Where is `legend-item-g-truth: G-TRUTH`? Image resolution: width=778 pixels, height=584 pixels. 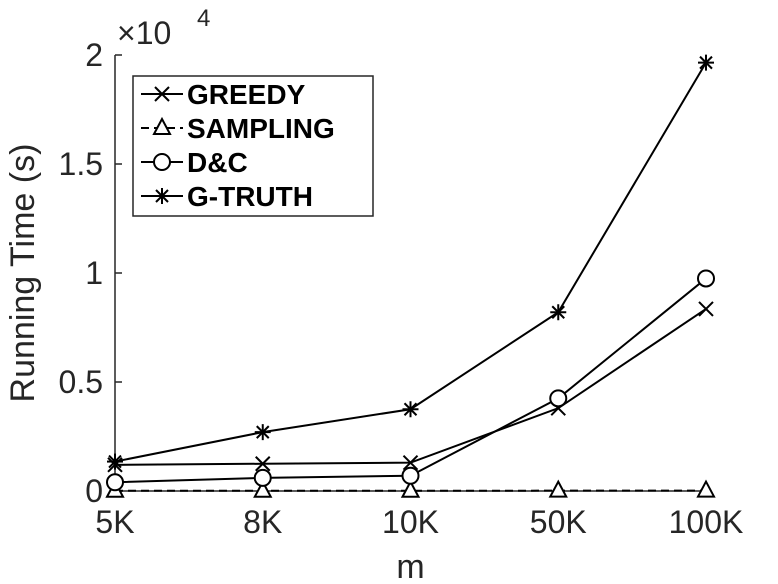 legend-item-g-truth: G-TRUTH is located at coordinates (227, 196).